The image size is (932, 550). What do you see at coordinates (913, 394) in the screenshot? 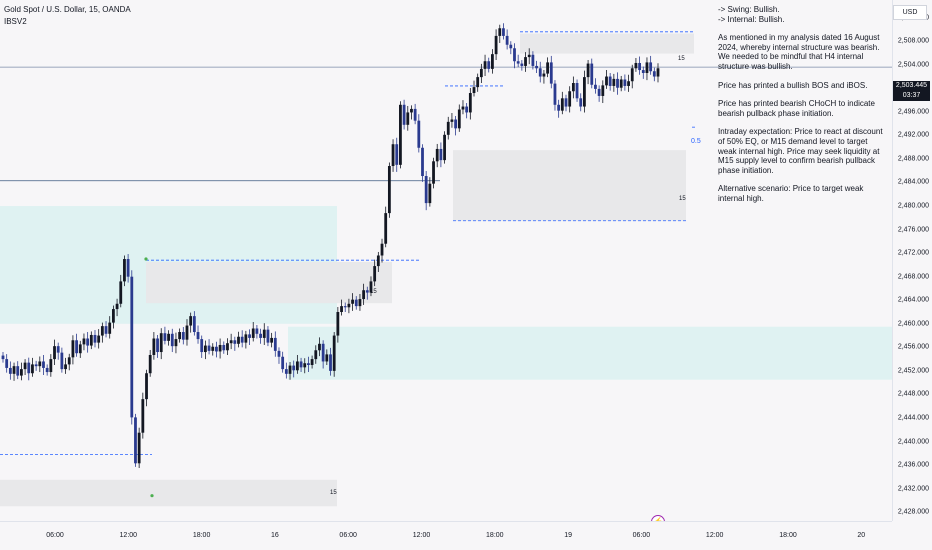
I see `price-tick-label: 2,448.000` at bounding box center [913, 394].